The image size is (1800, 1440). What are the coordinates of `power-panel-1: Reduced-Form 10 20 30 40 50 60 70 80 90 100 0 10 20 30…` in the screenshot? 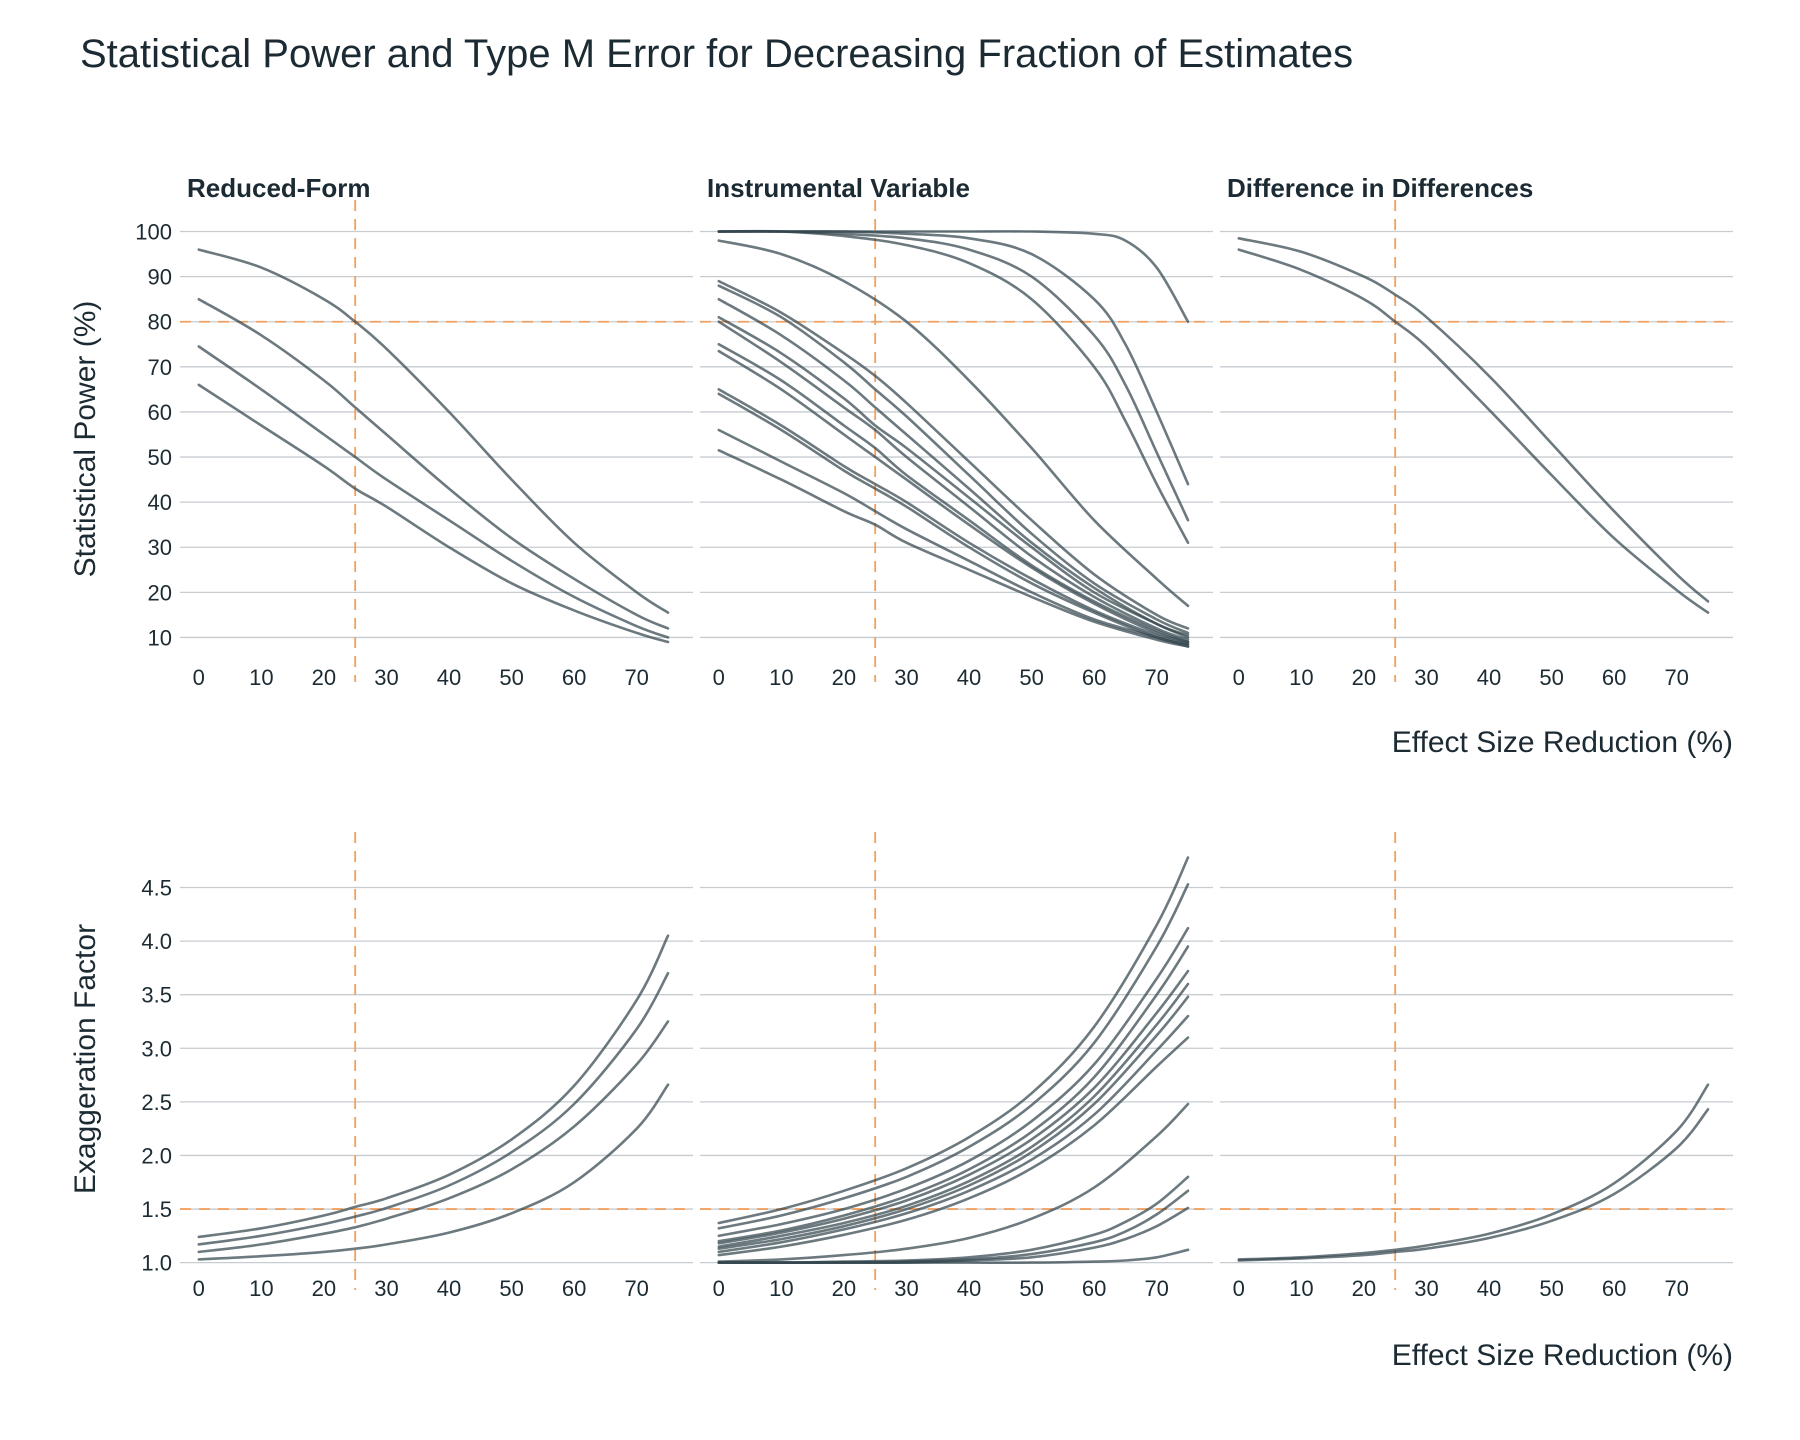 It's located at (414, 431).